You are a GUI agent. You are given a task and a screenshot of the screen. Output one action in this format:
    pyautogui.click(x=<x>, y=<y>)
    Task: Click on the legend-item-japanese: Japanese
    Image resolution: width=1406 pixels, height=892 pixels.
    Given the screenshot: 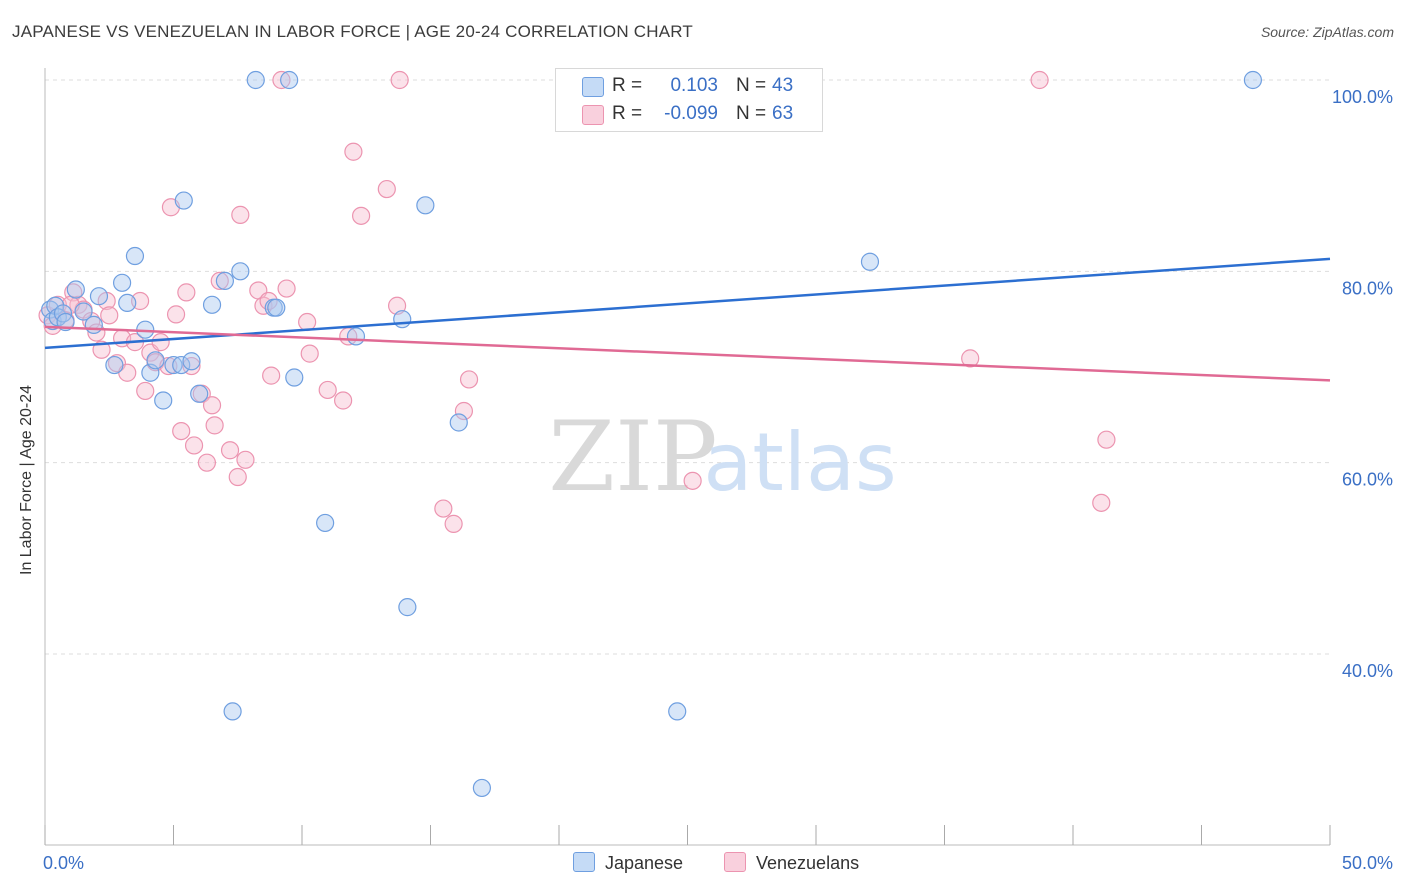 What is the action you would take?
    pyautogui.click(x=628, y=863)
    